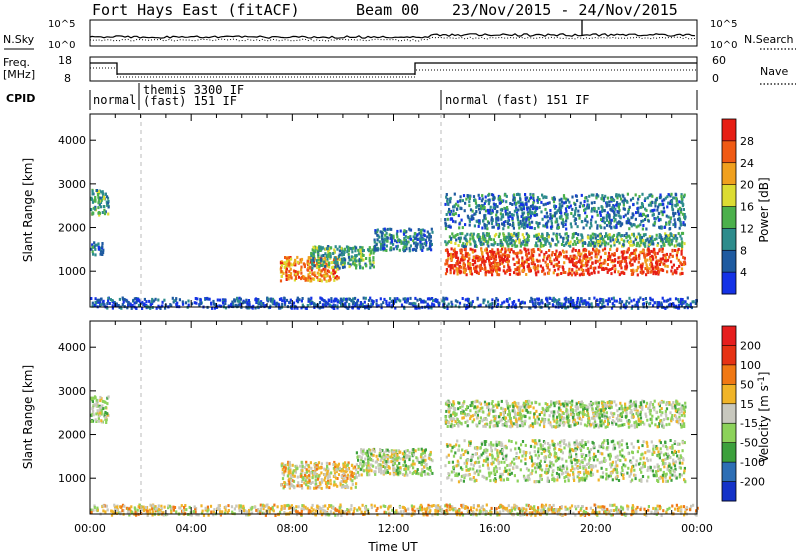 Image resolution: width=800 pixels, height=554 pixels. Describe the element at coordinates (72, 271) in the screenshot. I see `y-tick-label: 1000` at that location.